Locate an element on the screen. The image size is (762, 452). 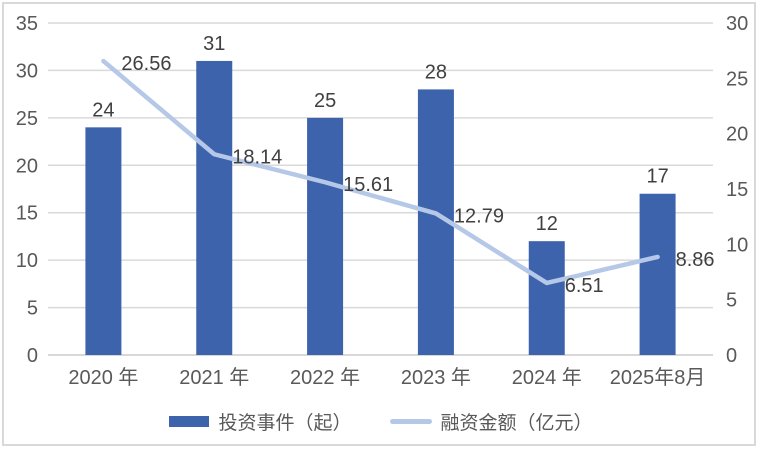
bar-data-label: 31 is located at coordinates (214, 44).